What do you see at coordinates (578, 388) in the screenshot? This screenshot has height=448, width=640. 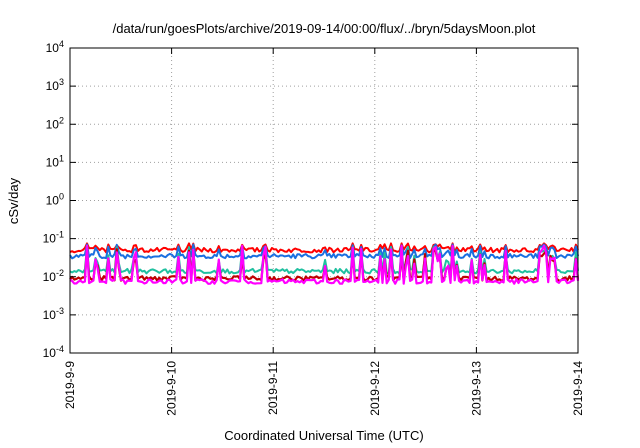 I see `x-tick-label: 2019-9-14` at bounding box center [578, 388].